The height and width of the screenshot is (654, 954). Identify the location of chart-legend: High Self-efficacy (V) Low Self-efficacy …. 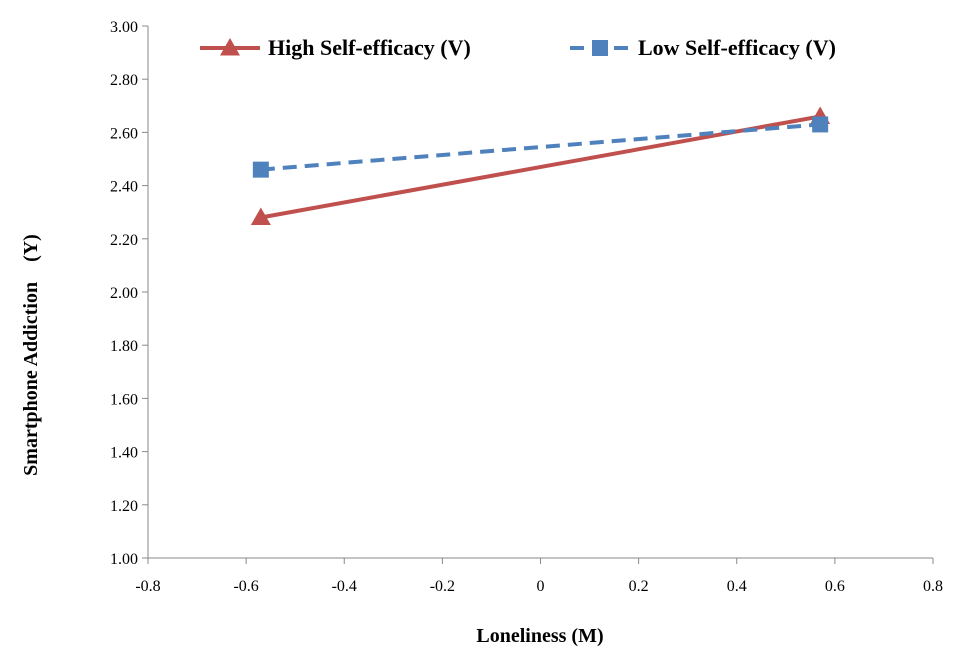
(518, 47).